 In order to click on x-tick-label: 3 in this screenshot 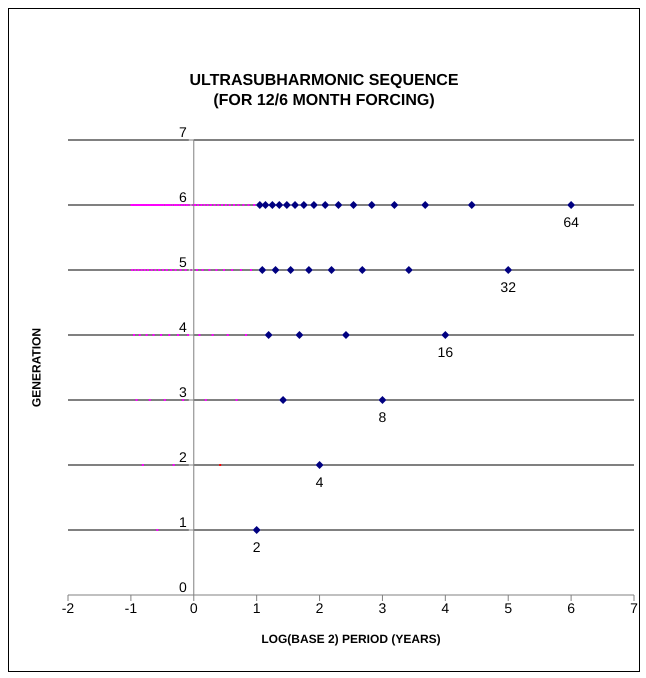, I will do `click(382, 608)`.